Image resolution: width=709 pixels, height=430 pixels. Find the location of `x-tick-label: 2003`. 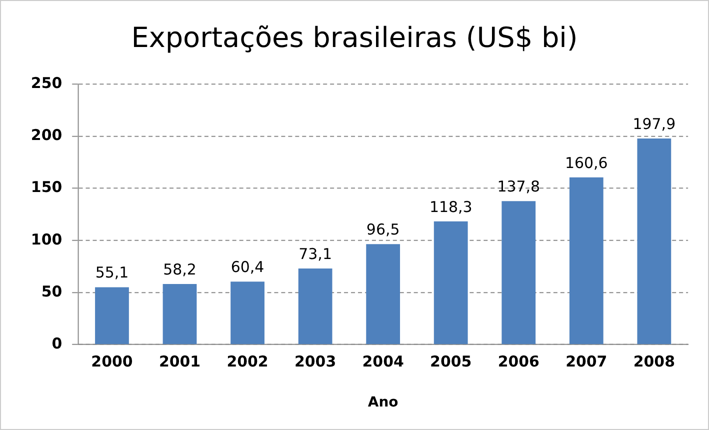

x-tick-label: 2003 is located at coordinates (315, 361).